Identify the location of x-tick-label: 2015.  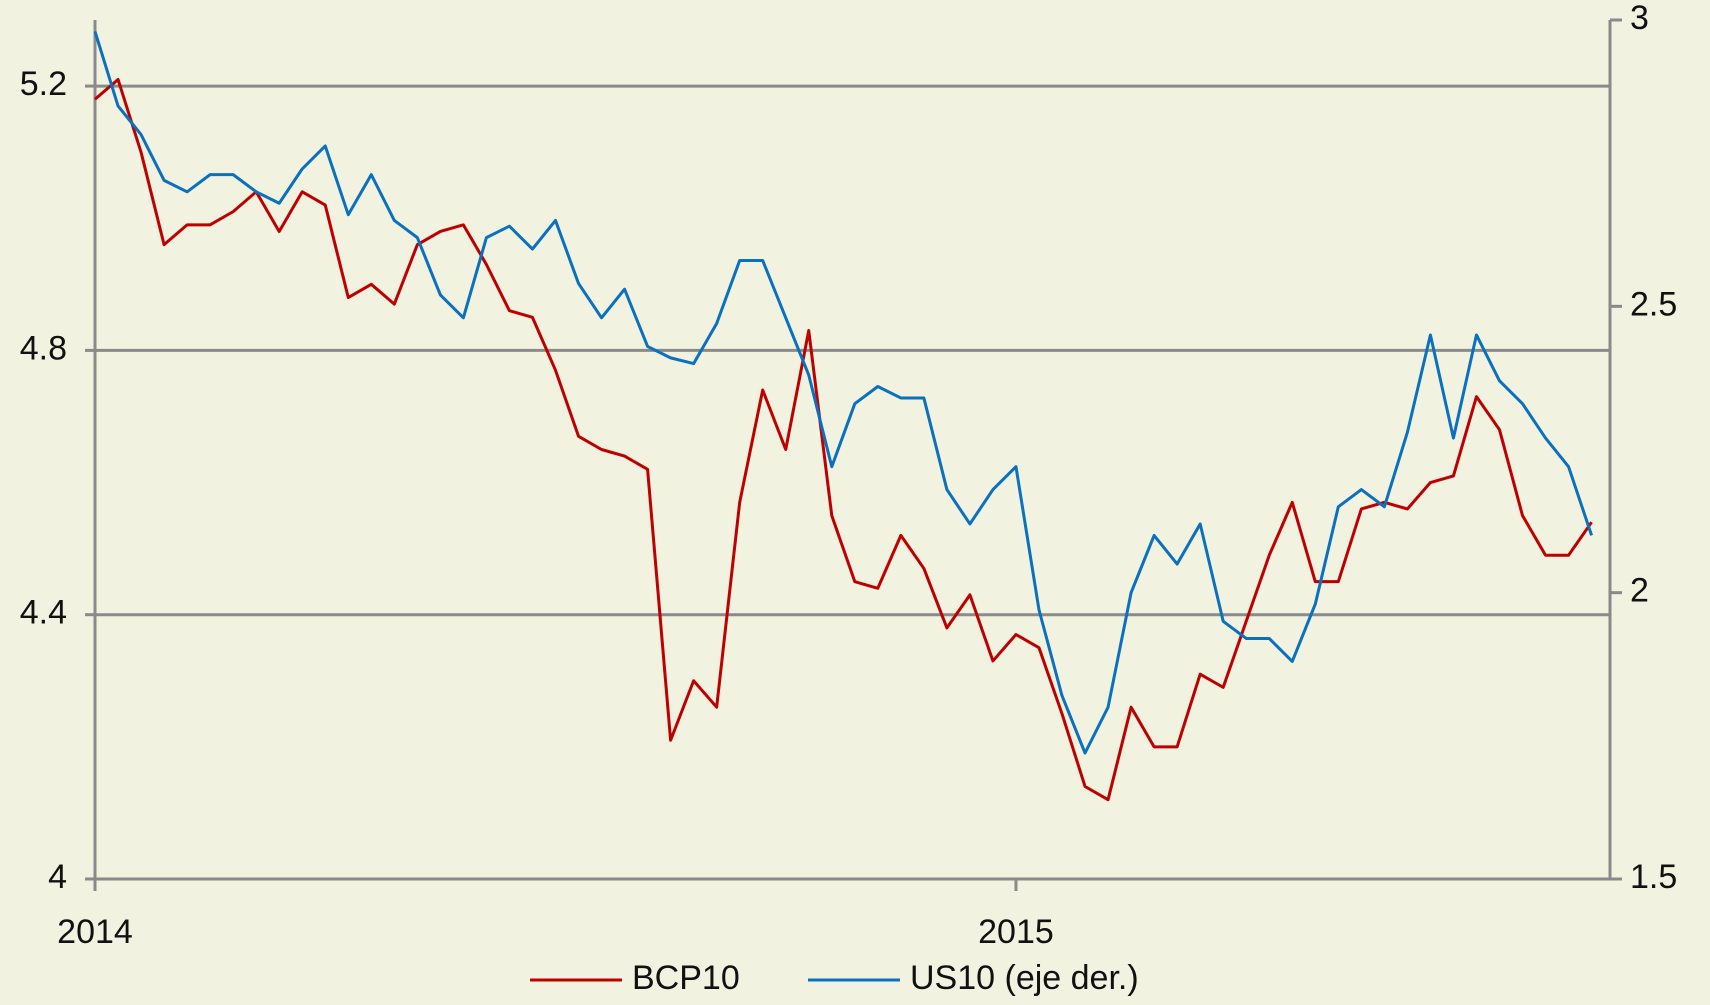
(1016, 932).